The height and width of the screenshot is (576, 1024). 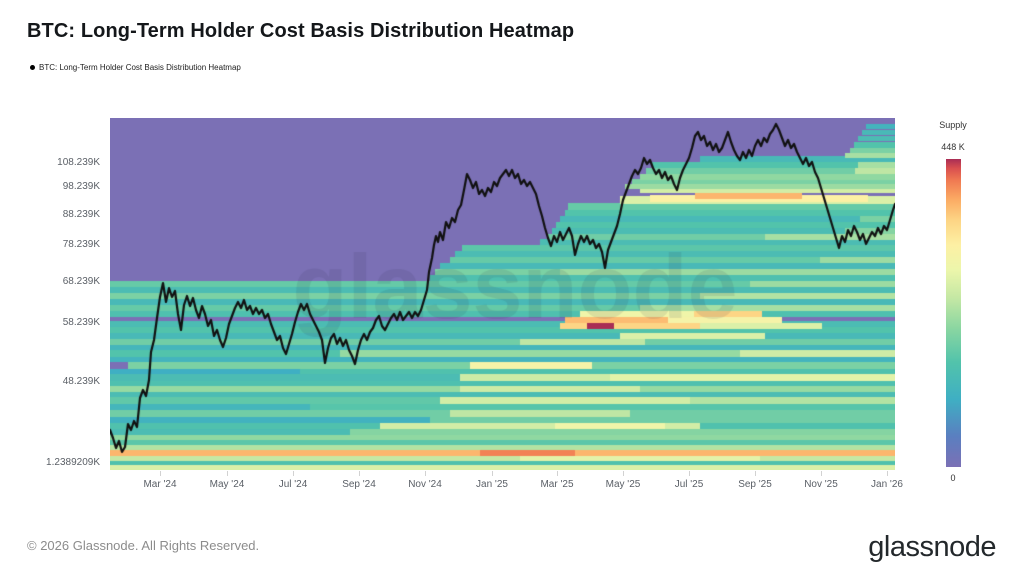 What do you see at coordinates (623, 484) in the screenshot?
I see `x-tick-label: May '25` at bounding box center [623, 484].